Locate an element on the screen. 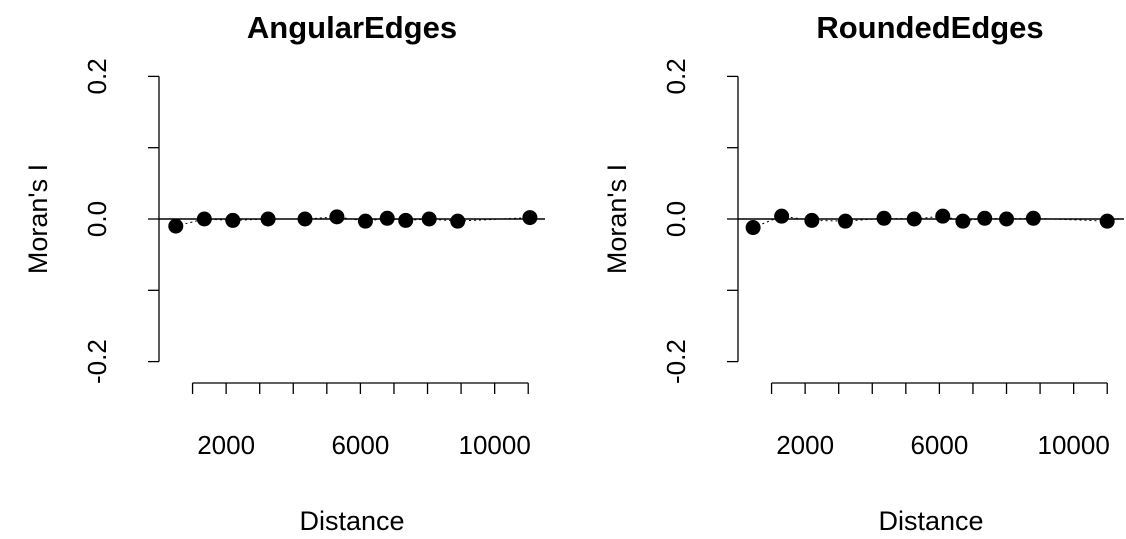  series-line is located at coordinates (352, 221).